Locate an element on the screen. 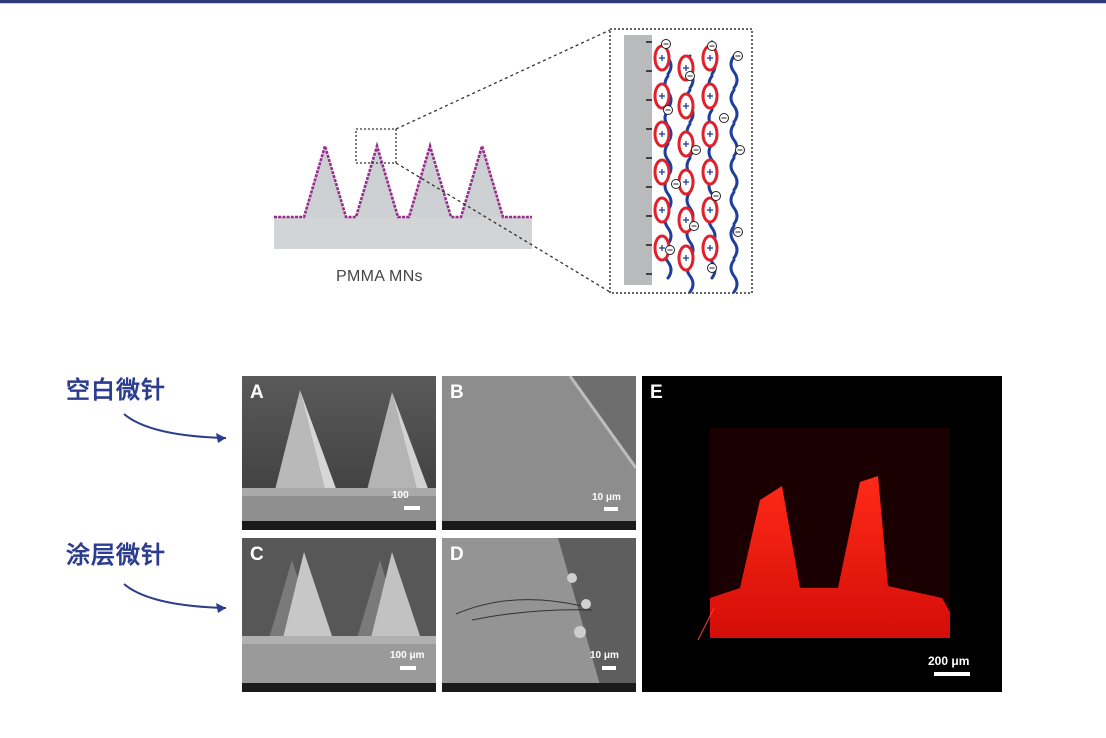 Image resolution: width=1106 pixels, height=738 pixels. scale-bar-c is located at coordinates (408, 668).